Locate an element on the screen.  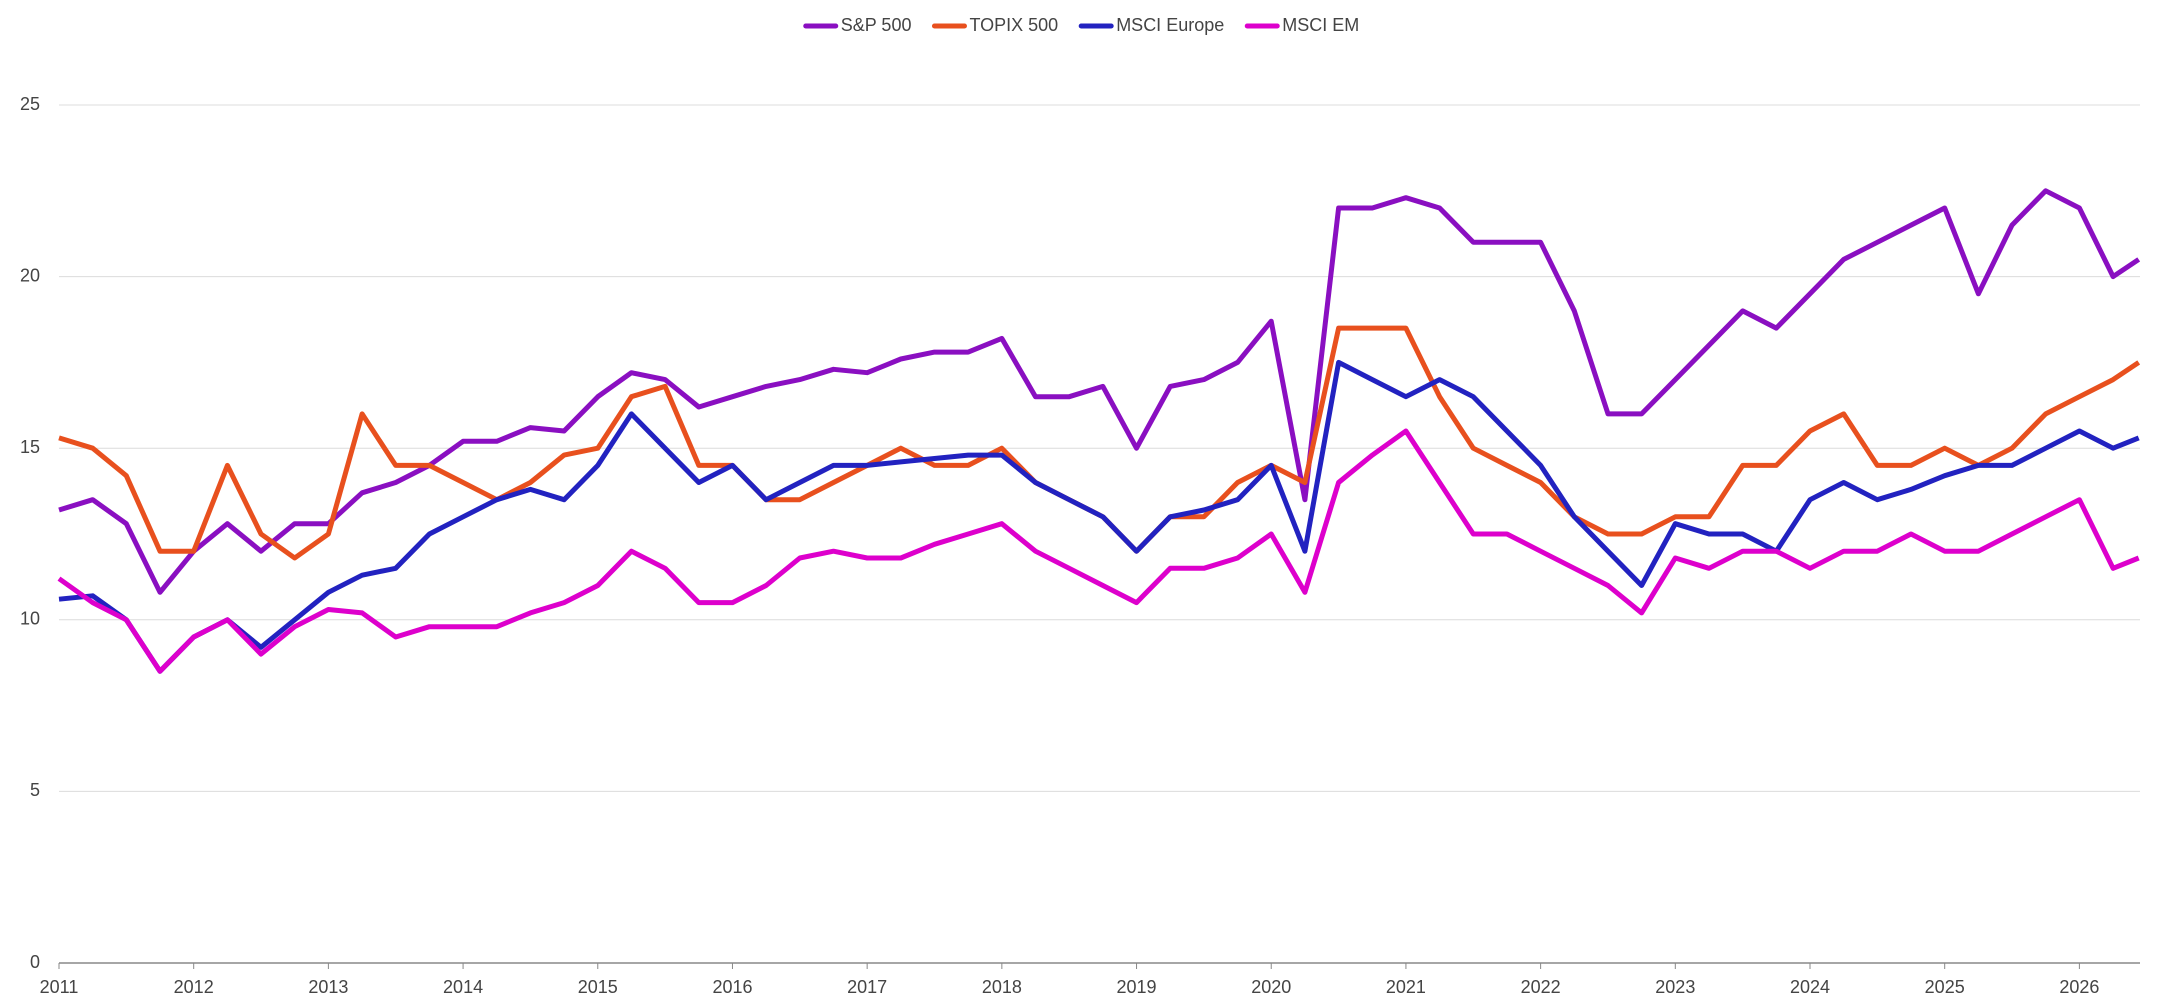
x-tick-label: 2013 is located at coordinates (328, 987).